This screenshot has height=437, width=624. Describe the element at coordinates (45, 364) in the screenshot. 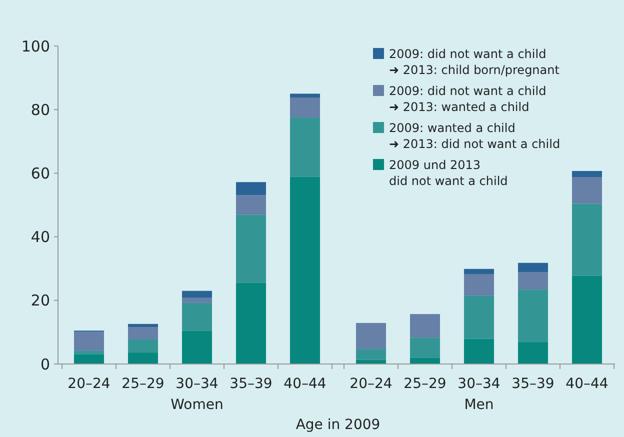

I see `y-tick-label: 0` at that location.